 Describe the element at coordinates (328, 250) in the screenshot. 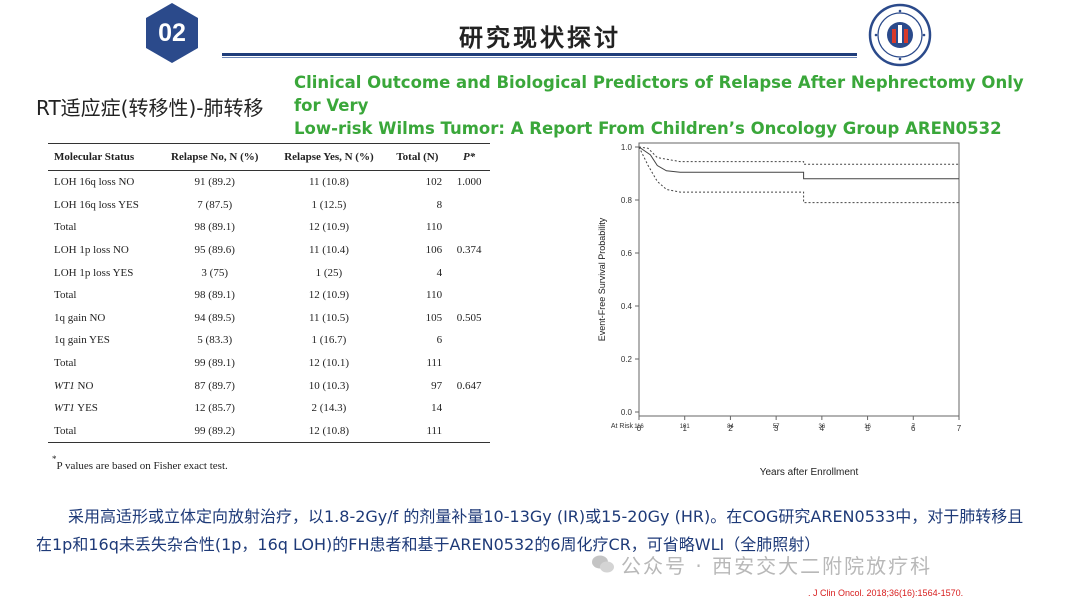

I see `table-cell: 11 (10.4)` at that location.